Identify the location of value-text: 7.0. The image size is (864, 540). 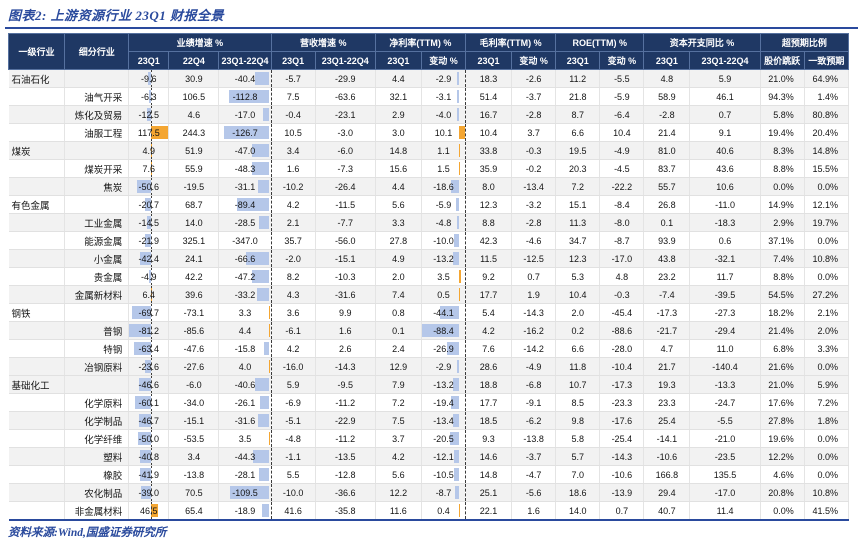
(577, 474).